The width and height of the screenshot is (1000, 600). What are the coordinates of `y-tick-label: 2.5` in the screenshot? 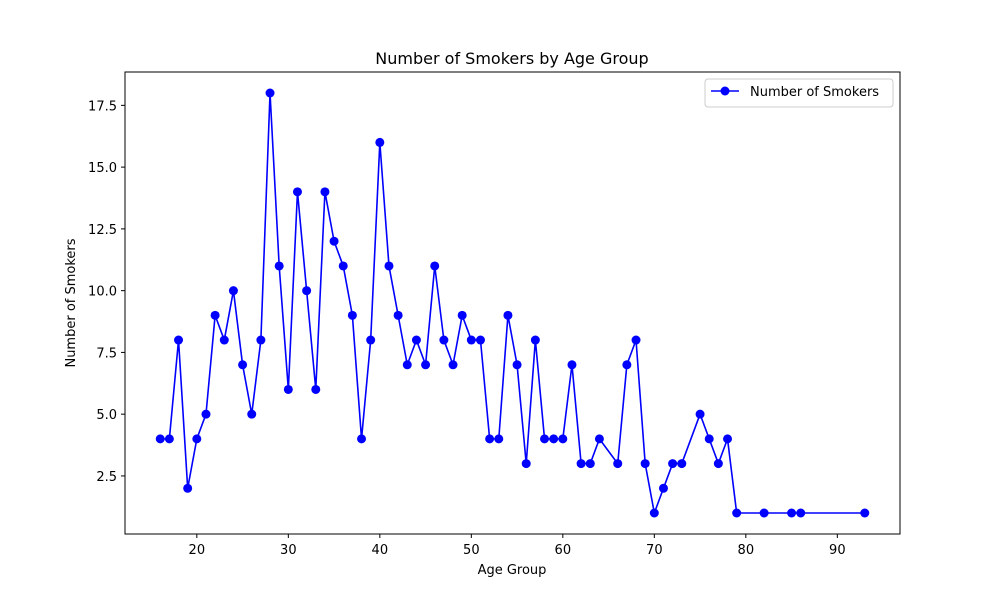 It's located at (106, 477).